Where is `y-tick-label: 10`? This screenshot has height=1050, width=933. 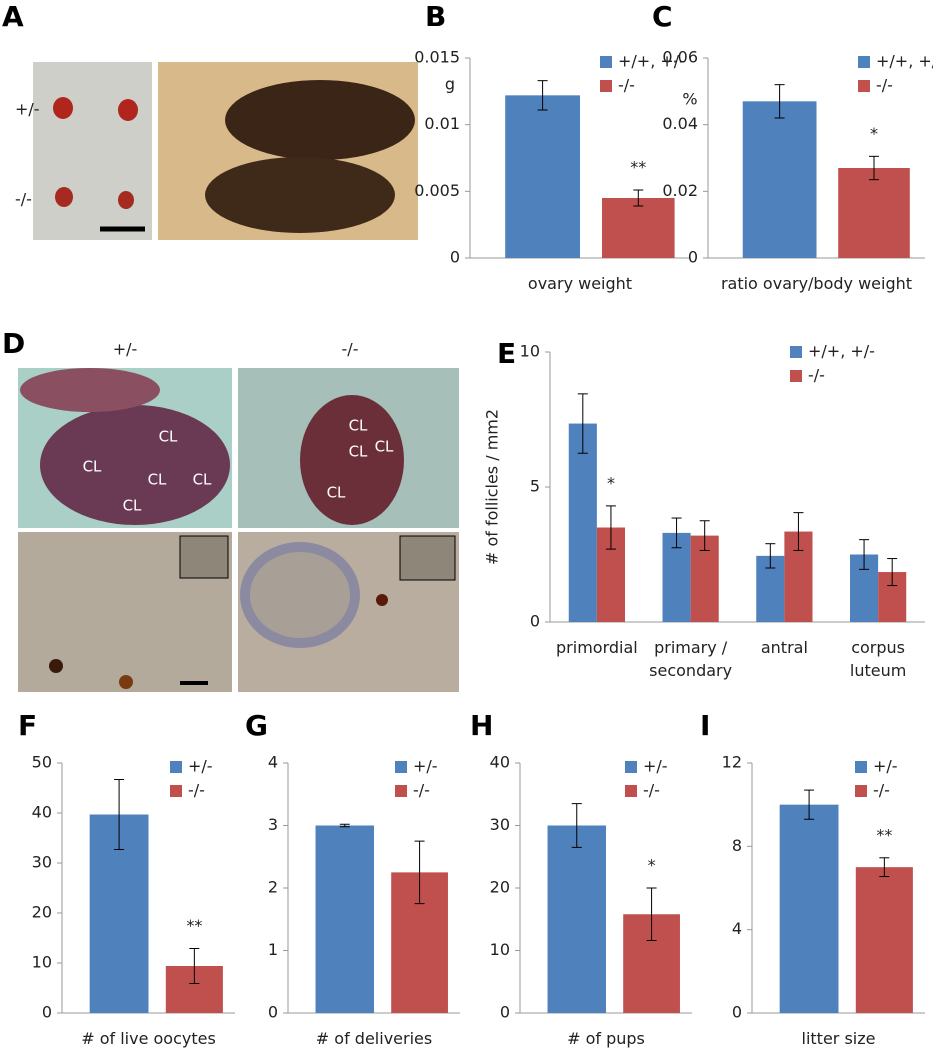 y-tick-label: 10 is located at coordinates (530, 351).